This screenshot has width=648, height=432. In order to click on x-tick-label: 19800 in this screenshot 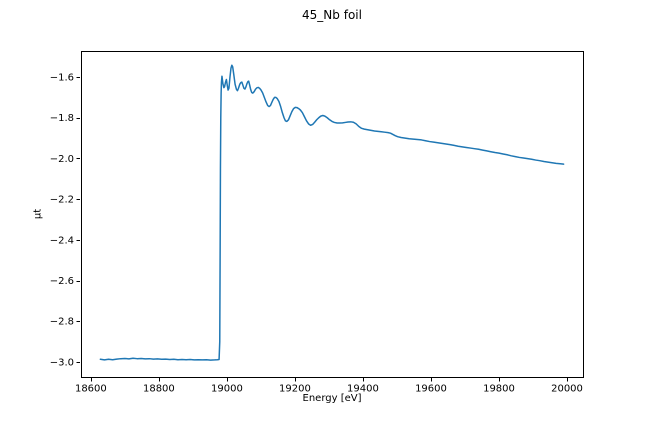, I will do `click(499, 389)`.